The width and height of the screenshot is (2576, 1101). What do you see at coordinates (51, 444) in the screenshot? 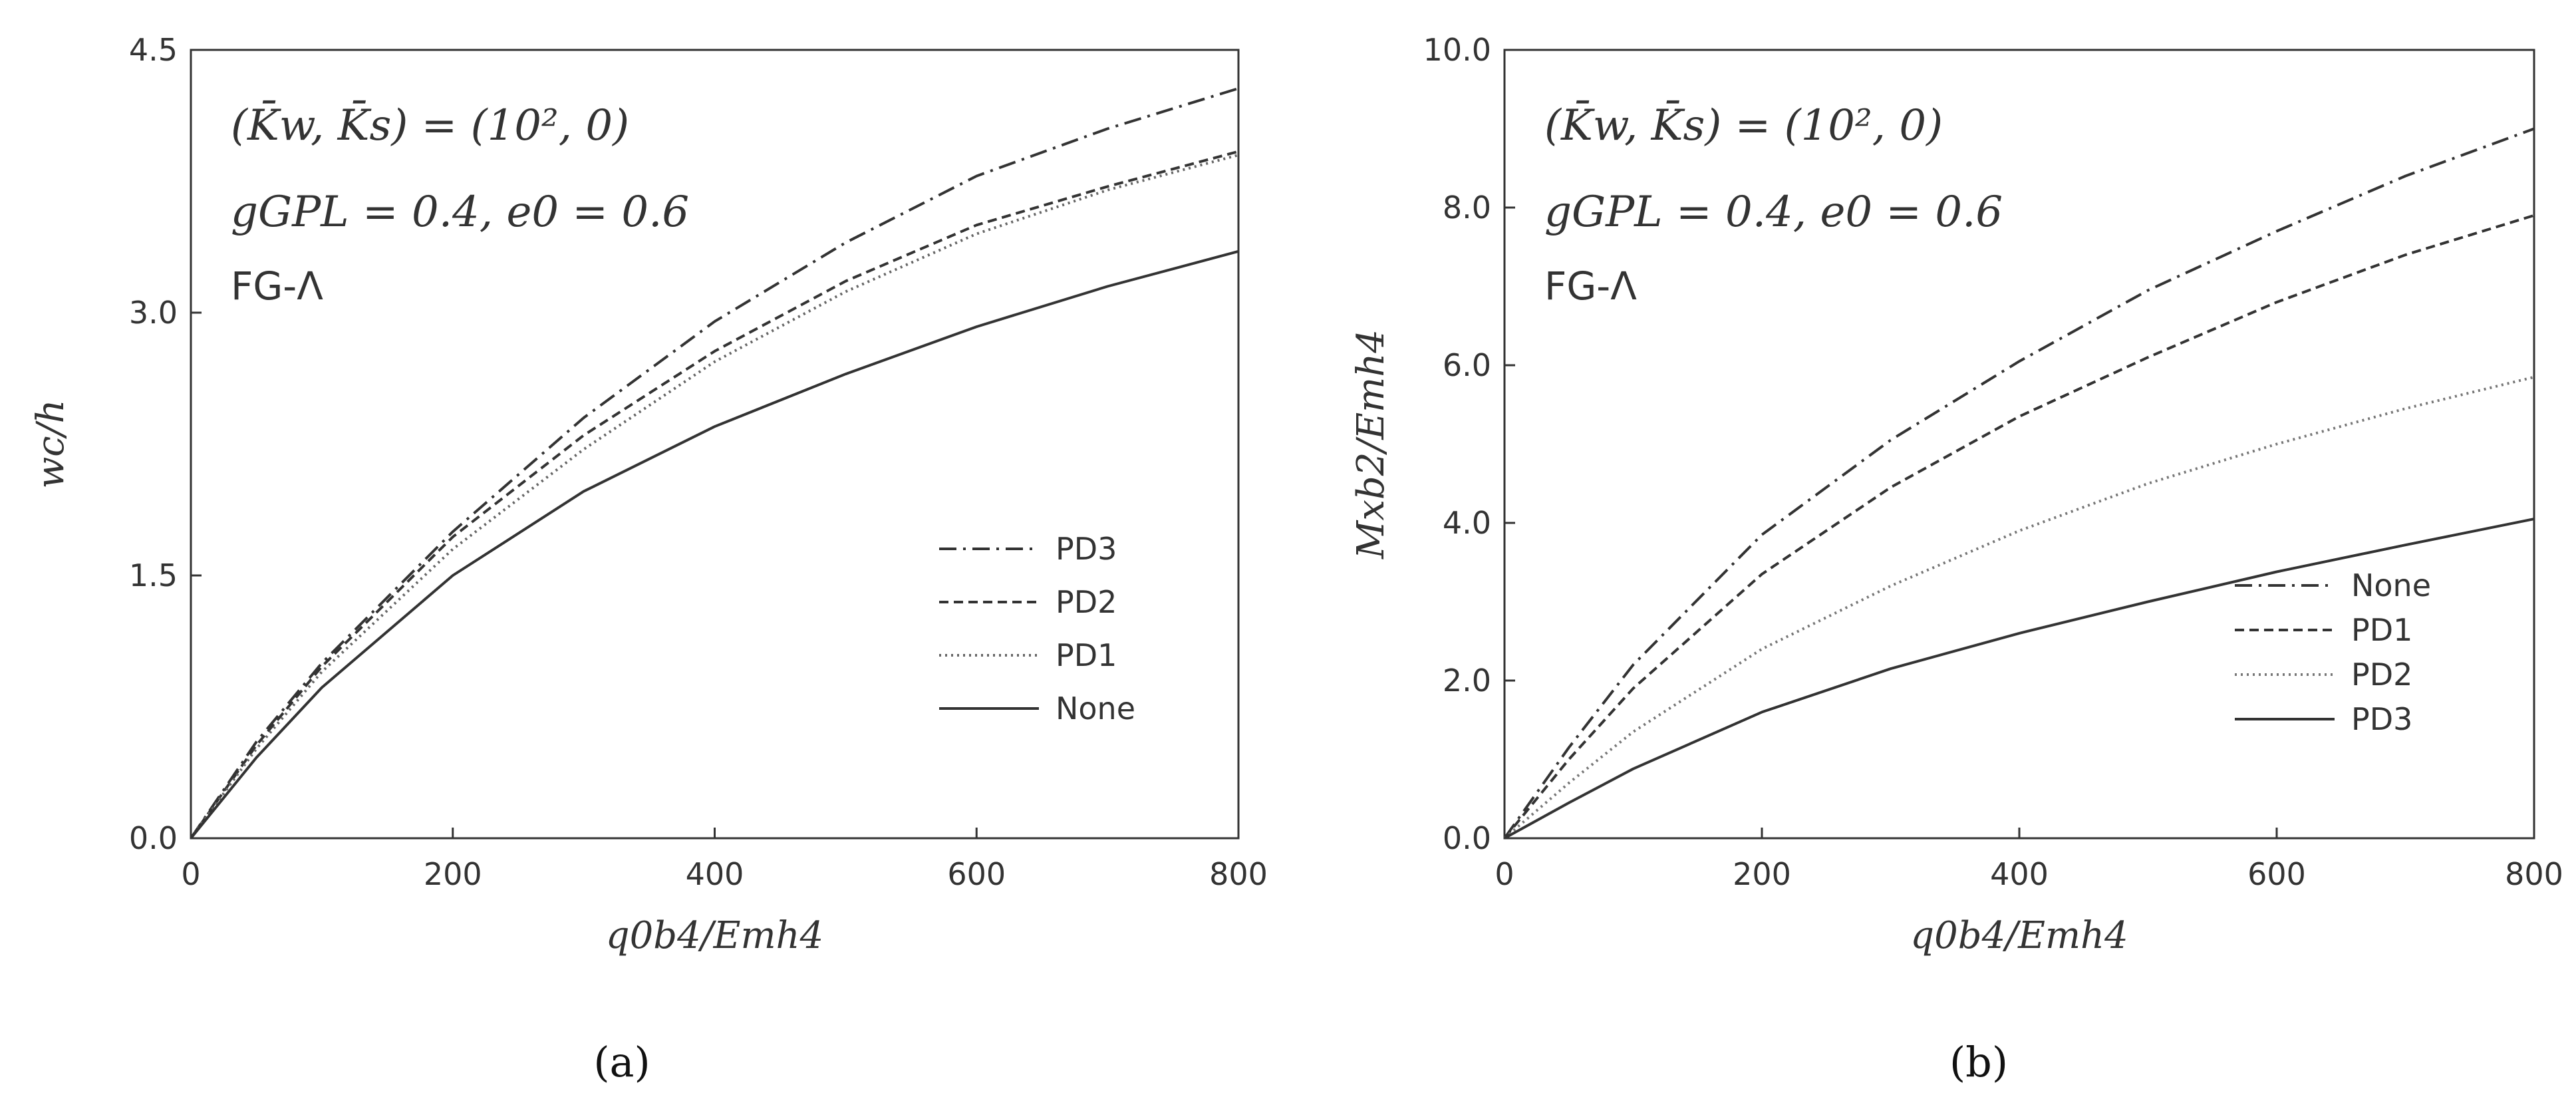
I see `y-axis-label: wc/h` at bounding box center [51, 444].